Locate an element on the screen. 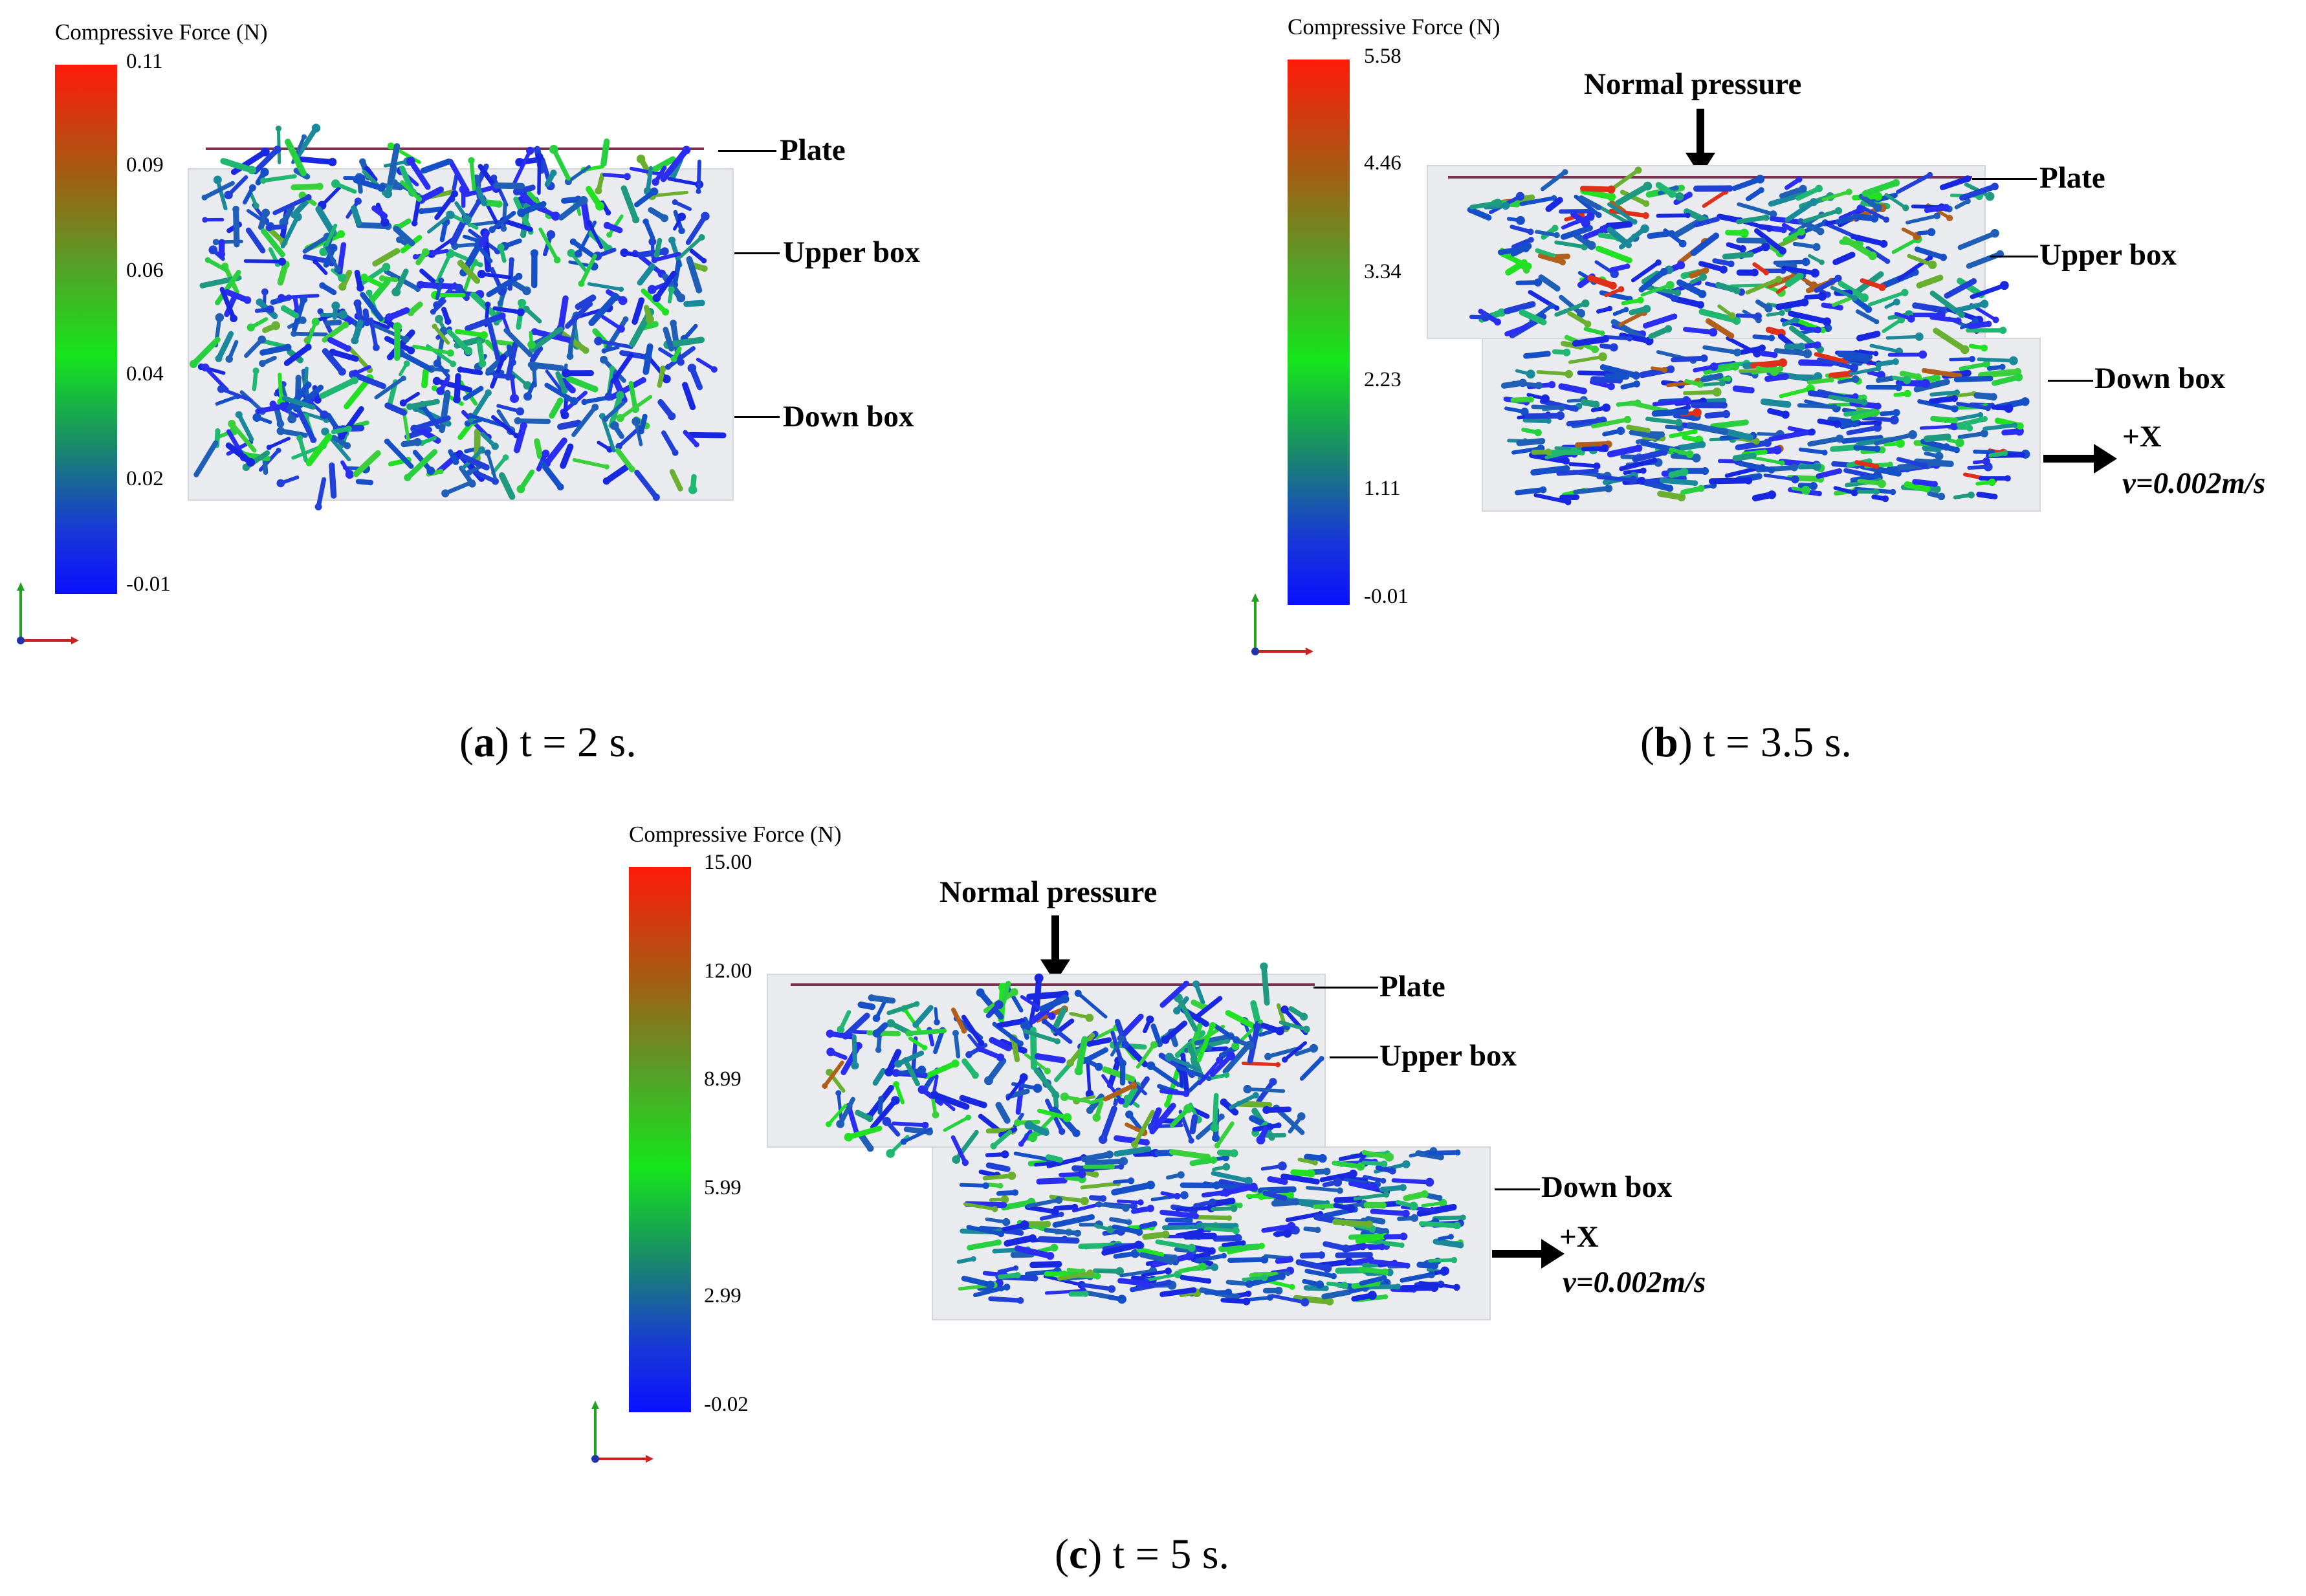 The image size is (2306, 1596). colorbar is located at coordinates (1319, 333).